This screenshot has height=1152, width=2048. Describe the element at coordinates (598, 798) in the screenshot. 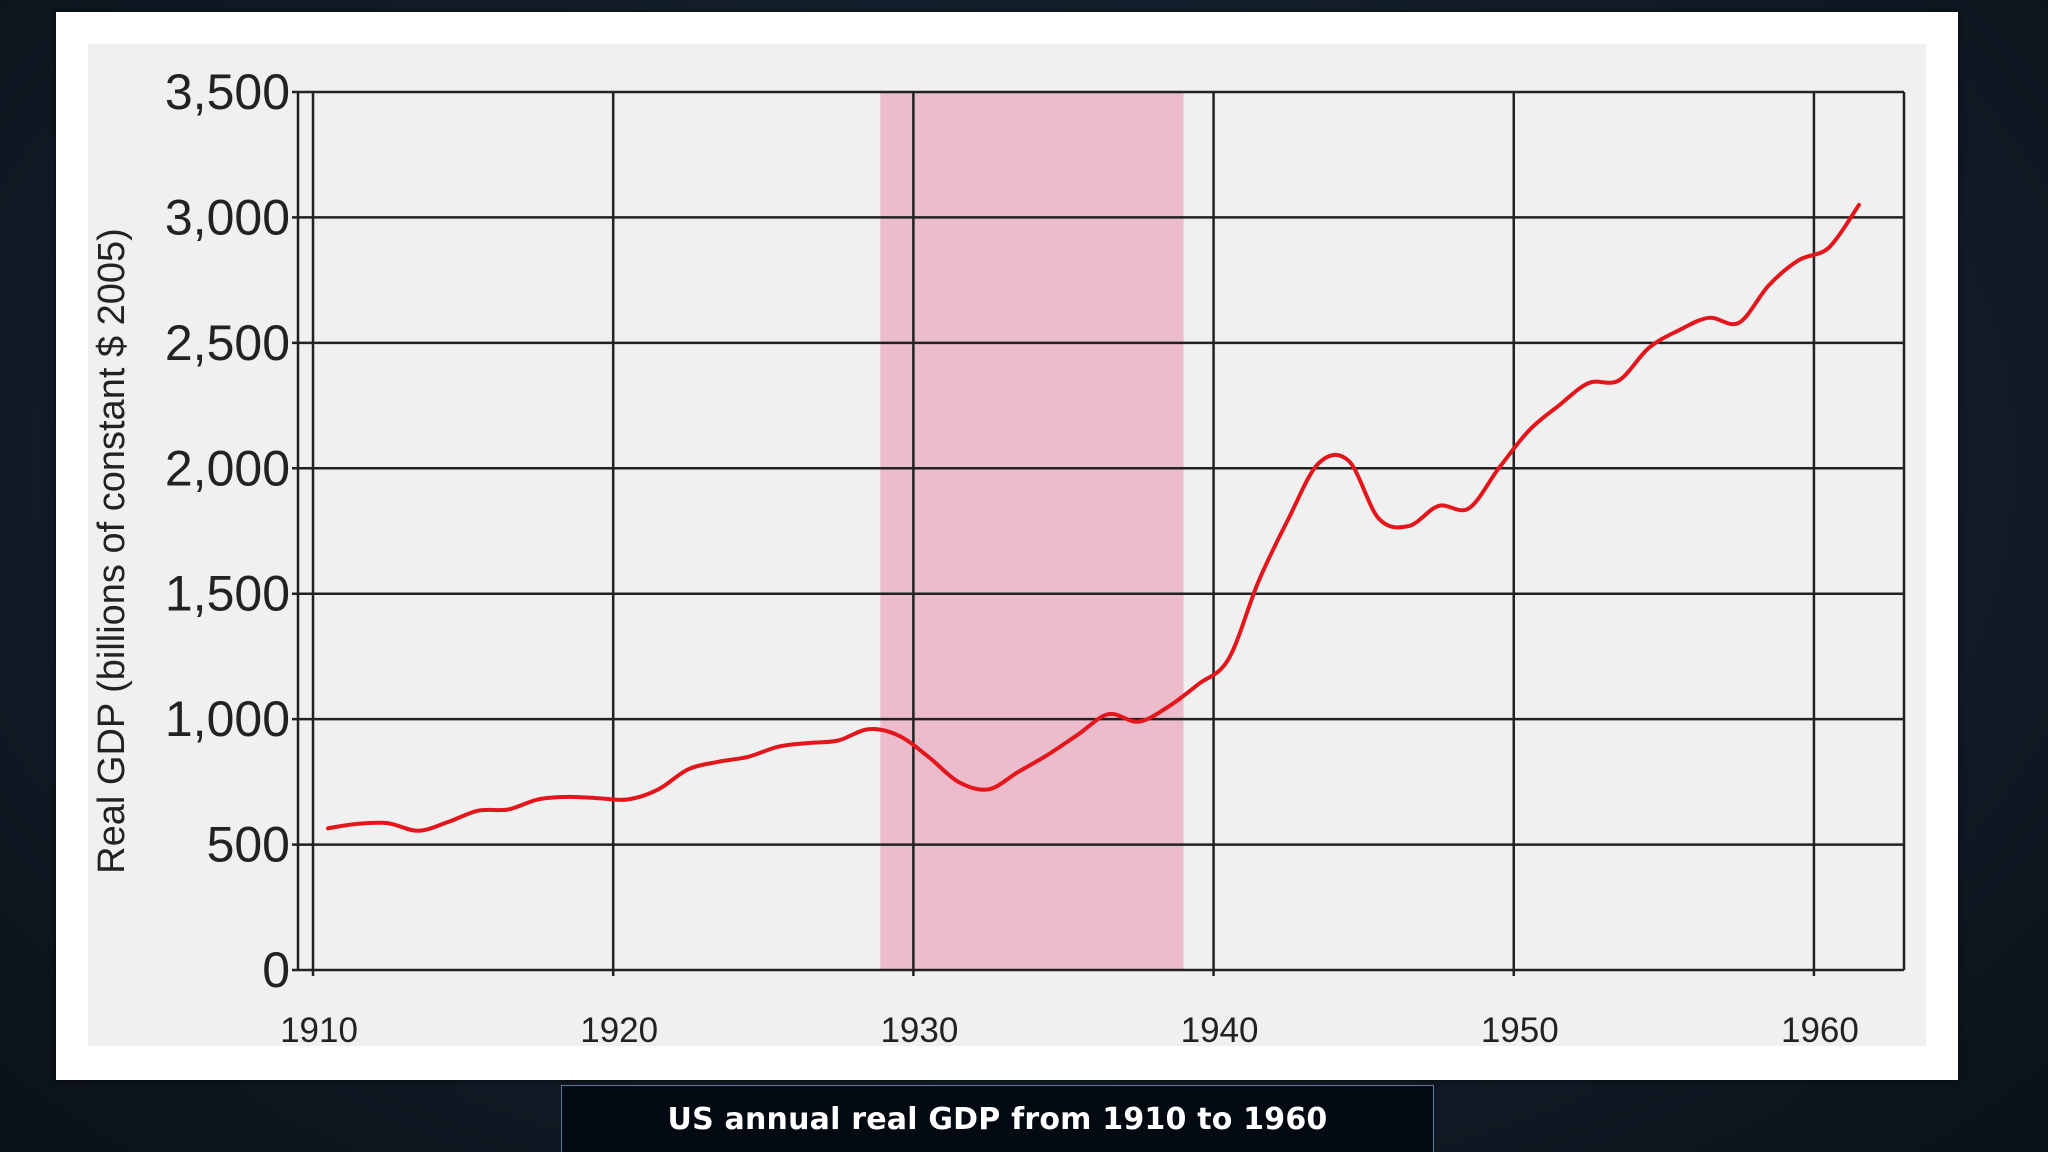

I see `data-point-1919.5` at that location.